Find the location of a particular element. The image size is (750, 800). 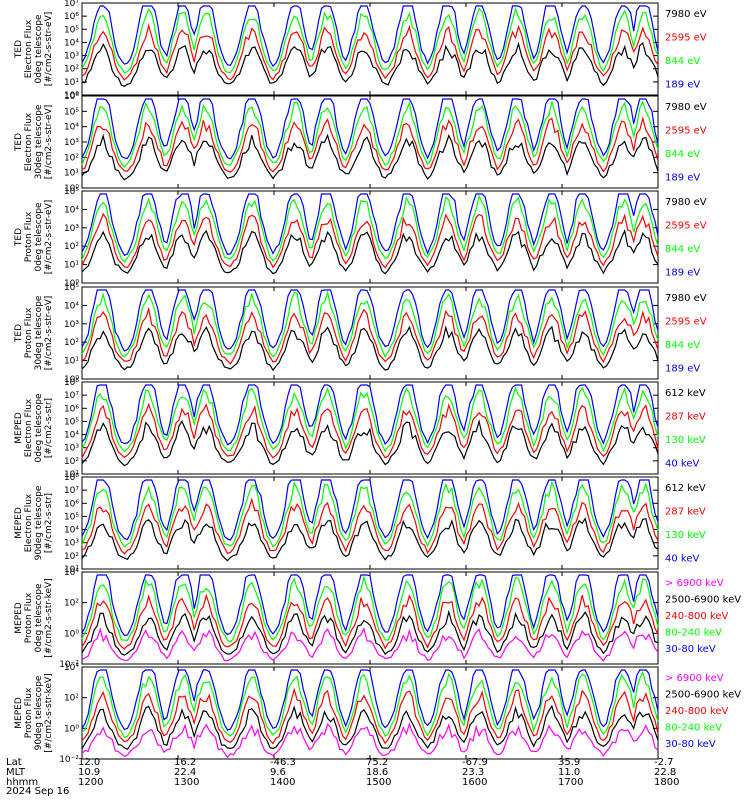

footer-hhmm-value: 1300 is located at coordinates (186, 782).